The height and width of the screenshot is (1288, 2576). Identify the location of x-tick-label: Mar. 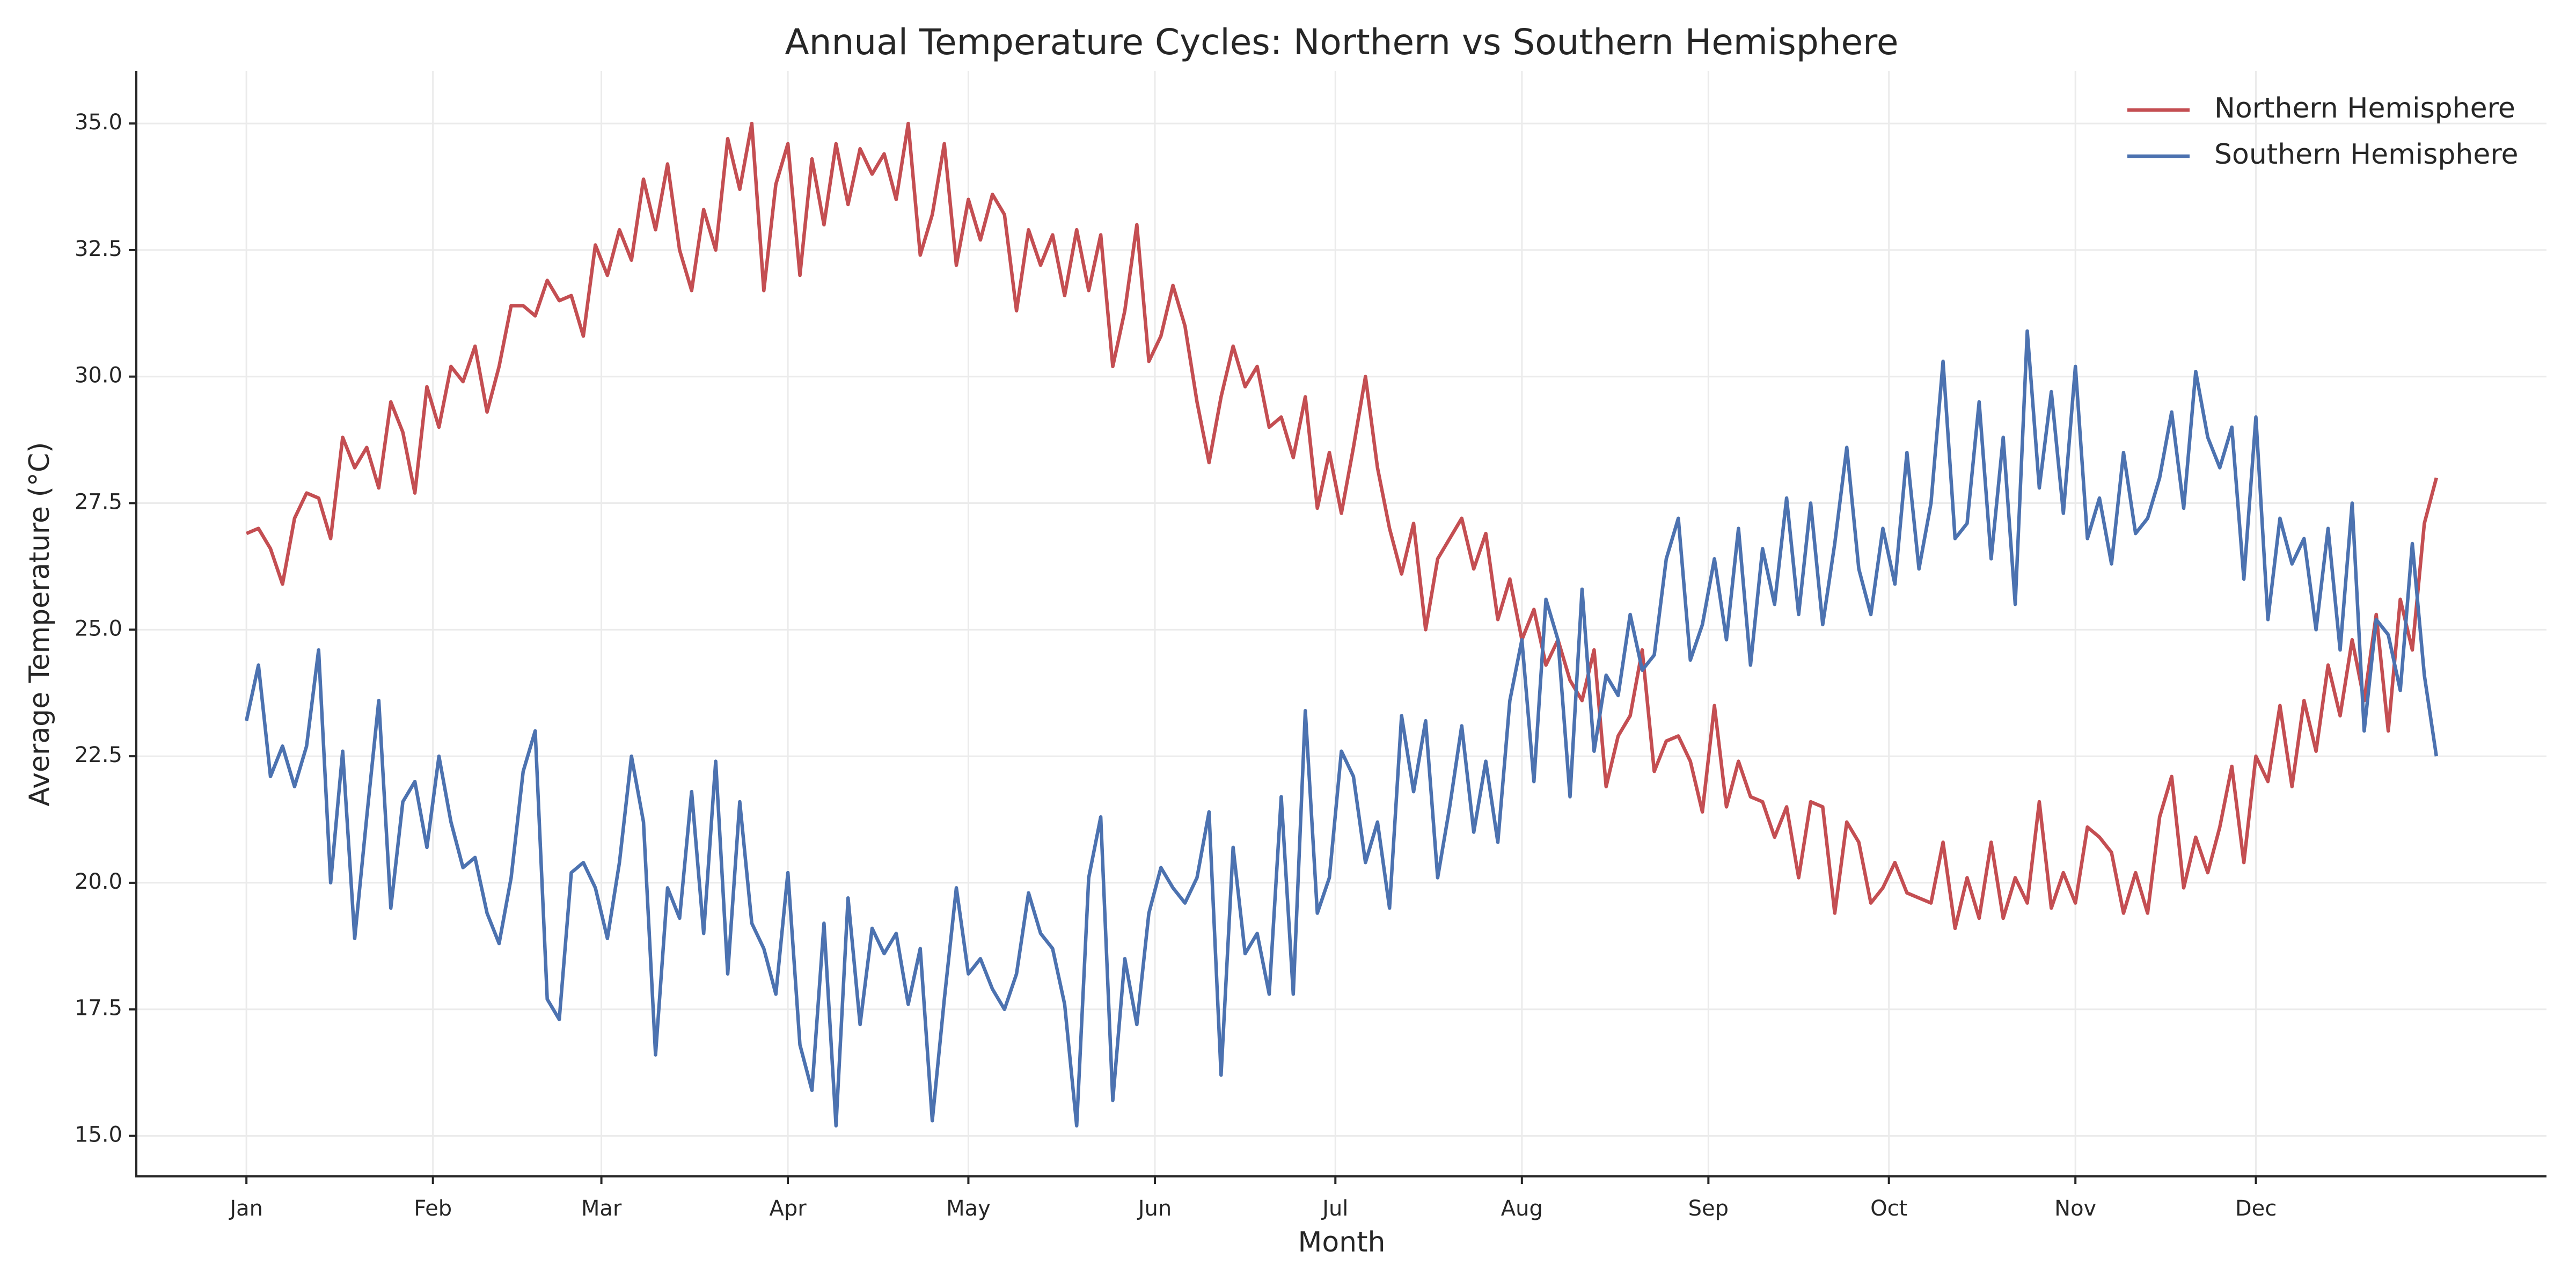
(601, 1208).